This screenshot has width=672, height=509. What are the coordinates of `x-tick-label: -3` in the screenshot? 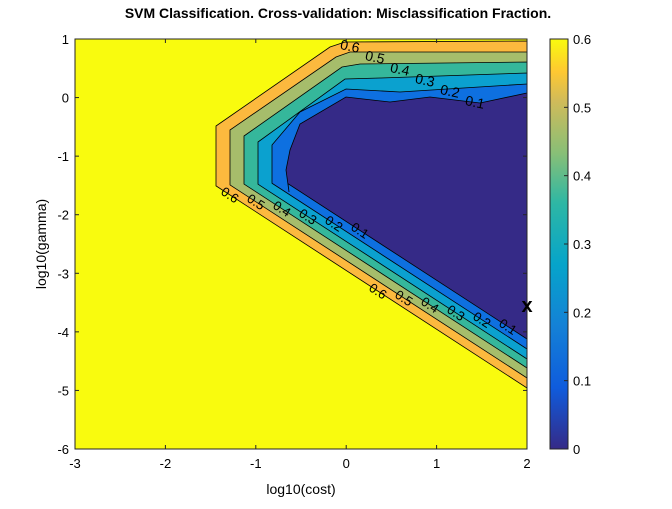 It's located at (75, 463).